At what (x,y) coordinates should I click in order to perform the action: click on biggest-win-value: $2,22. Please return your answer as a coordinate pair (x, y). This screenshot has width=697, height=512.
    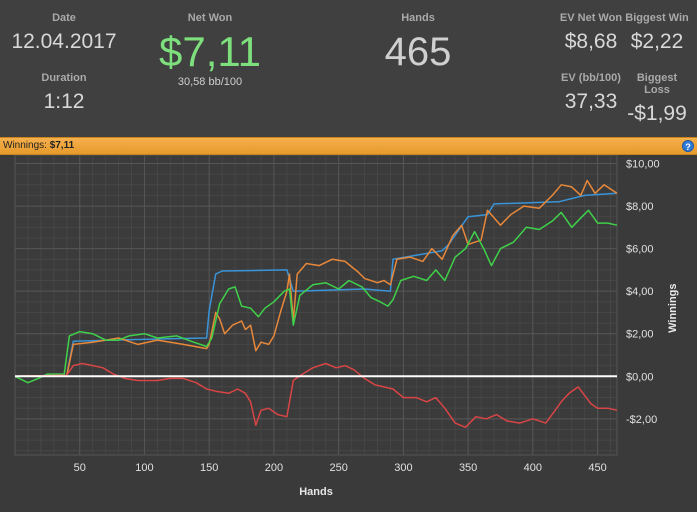
    Looking at the image, I should click on (657, 41).